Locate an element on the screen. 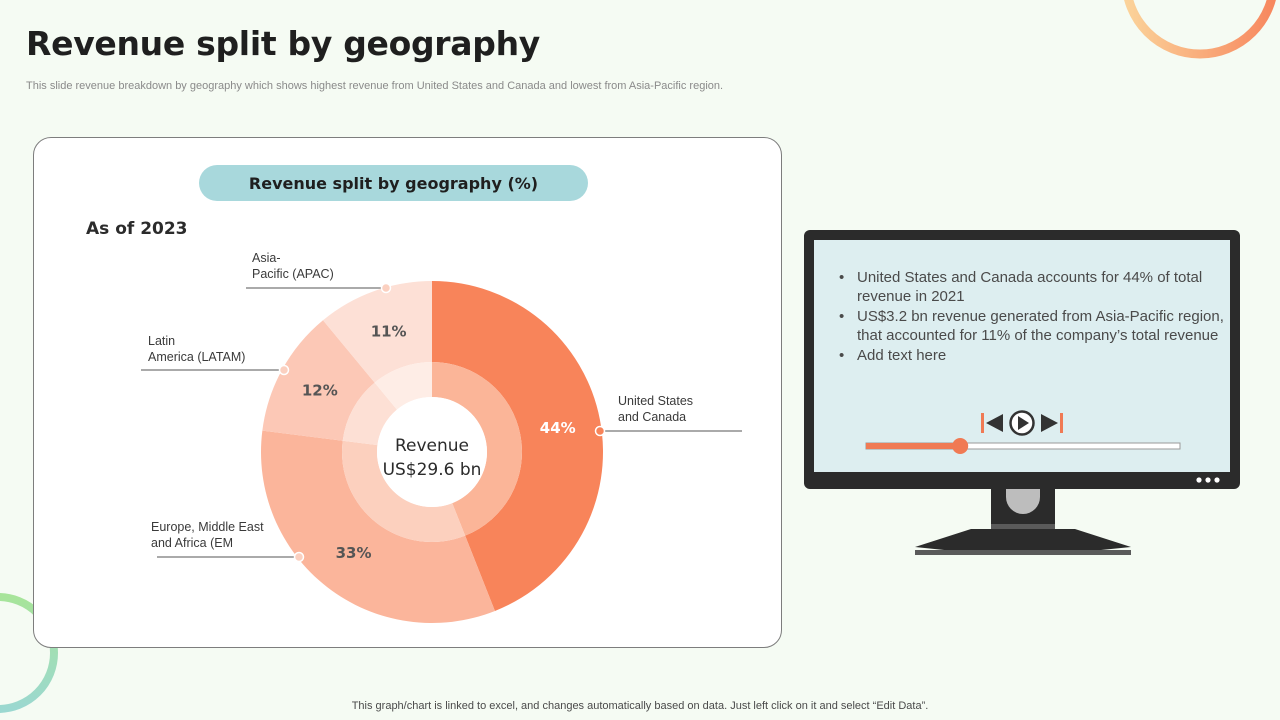 The width and height of the screenshot is (1280, 720). category-label-latam: Latin America (LATAM) is located at coordinates (197, 349).